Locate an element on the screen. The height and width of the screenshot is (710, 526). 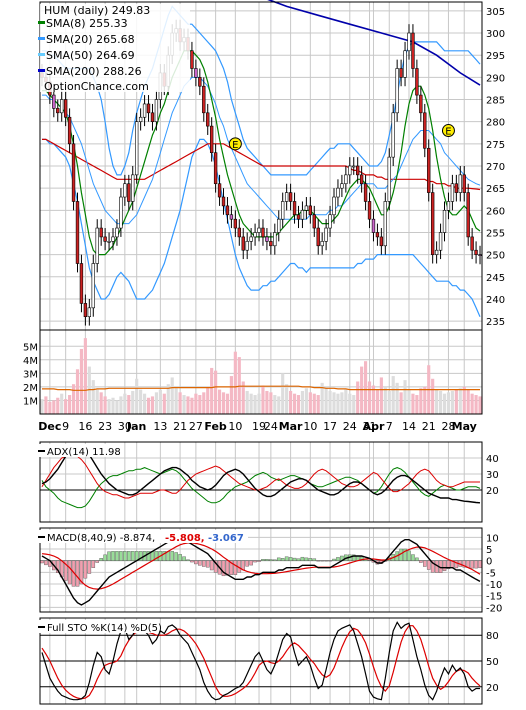
sto-k-line is located at coordinates (260, 661).